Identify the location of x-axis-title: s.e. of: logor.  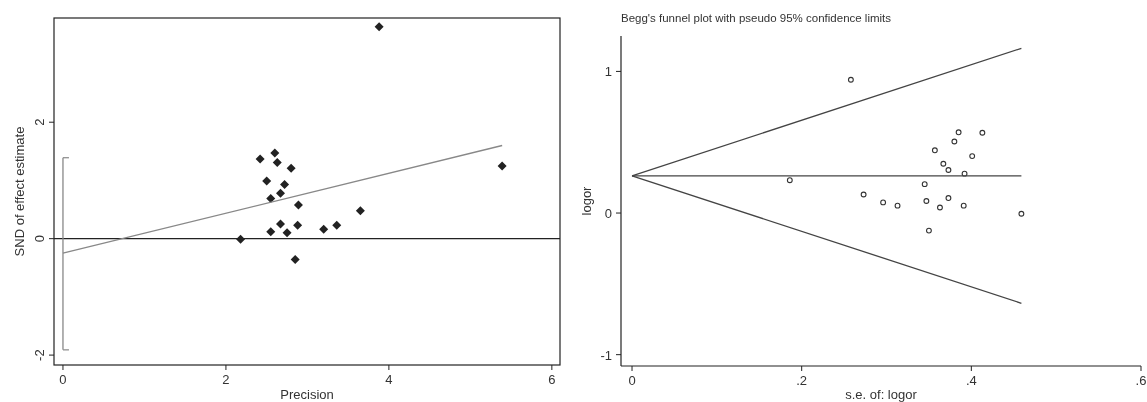
(881, 394).